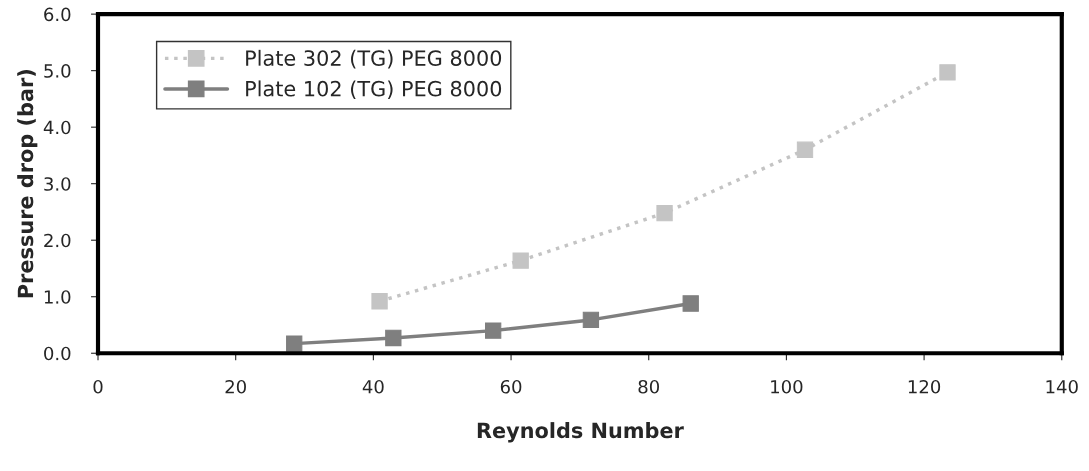  What do you see at coordinates (57, 297) in the screenshot?
I see `y-tick-label: 1.0` at bounding box center [57, 297].